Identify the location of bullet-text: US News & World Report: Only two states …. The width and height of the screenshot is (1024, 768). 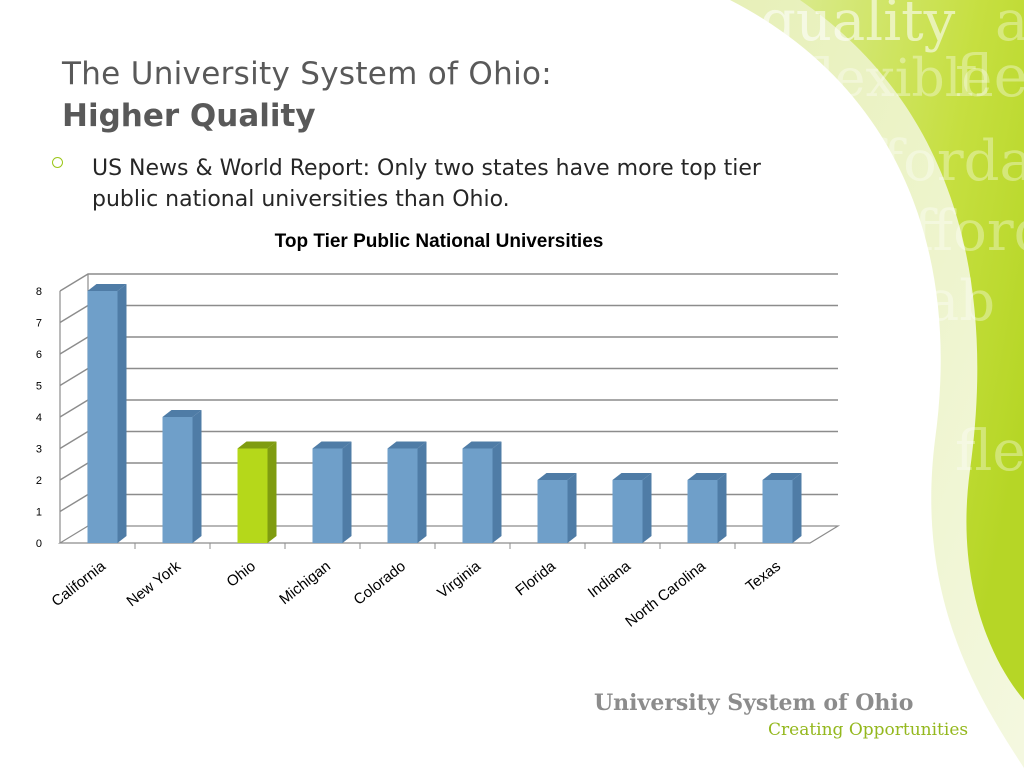
(426, 184).